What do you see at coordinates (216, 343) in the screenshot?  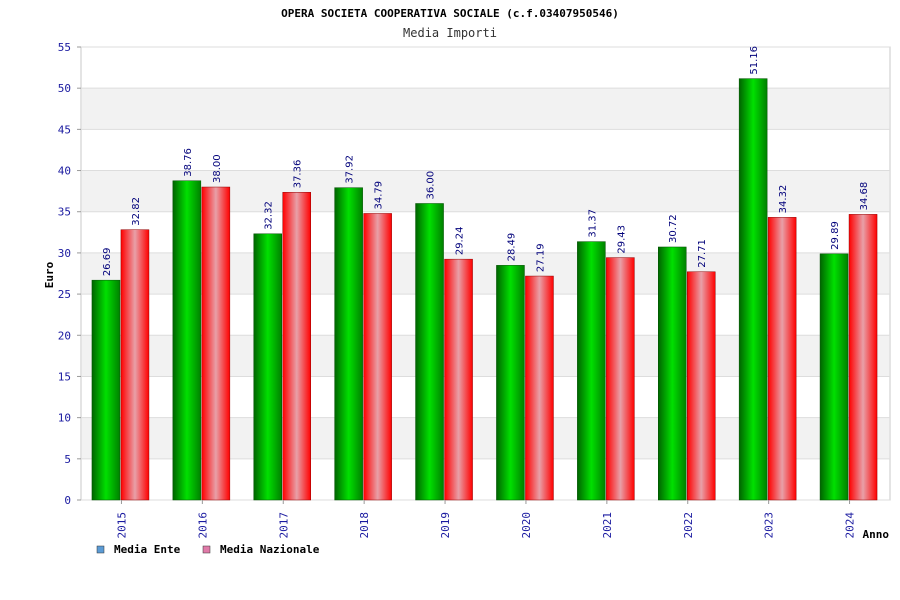 I see `bar-media-nazionale-2016` at bounding box center [216, 343].